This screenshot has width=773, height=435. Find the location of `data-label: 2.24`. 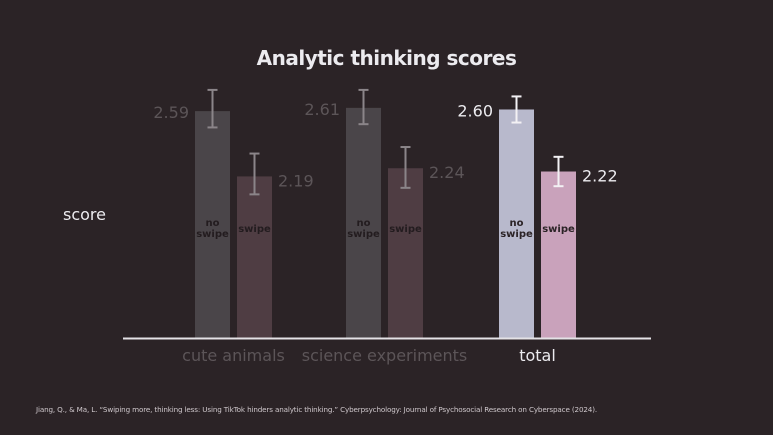

data-label: 2.24 is located at coordinates (447, 172).